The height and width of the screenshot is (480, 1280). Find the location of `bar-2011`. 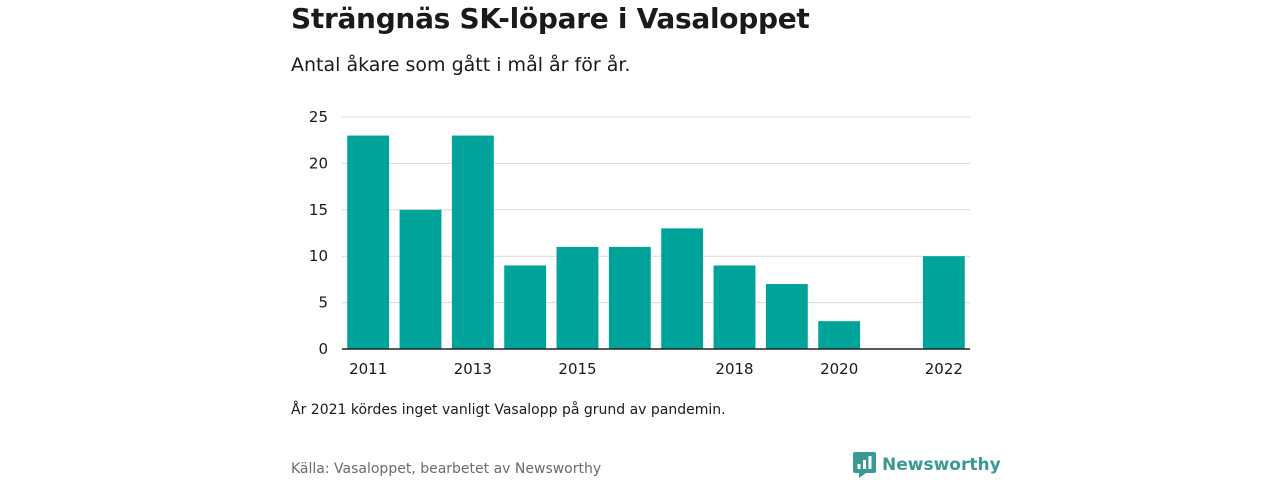

bar-2011 is located at coordinates (368, 242).